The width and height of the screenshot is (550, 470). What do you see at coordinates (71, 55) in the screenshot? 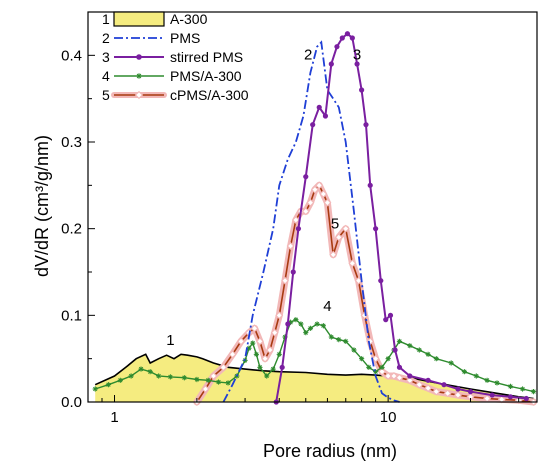
I see `y-tick-label: 0.4` at bounding box center [71, 55].